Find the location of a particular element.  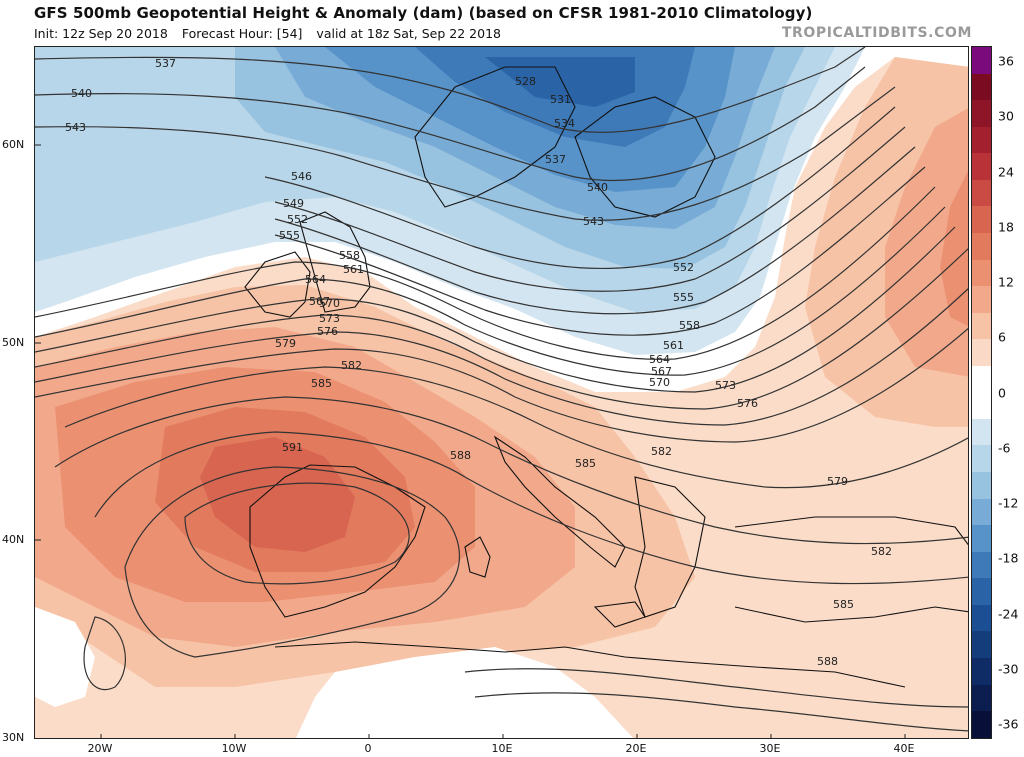

colorbar-label: -6 is located at coordinates (1004, 448).